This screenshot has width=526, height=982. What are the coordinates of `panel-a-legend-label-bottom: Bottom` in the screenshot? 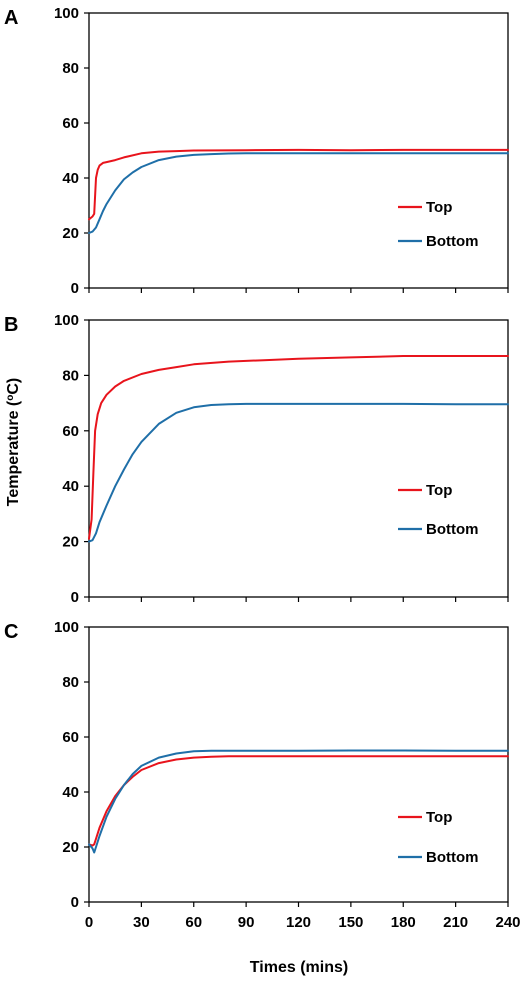 It's located at (452, 241).